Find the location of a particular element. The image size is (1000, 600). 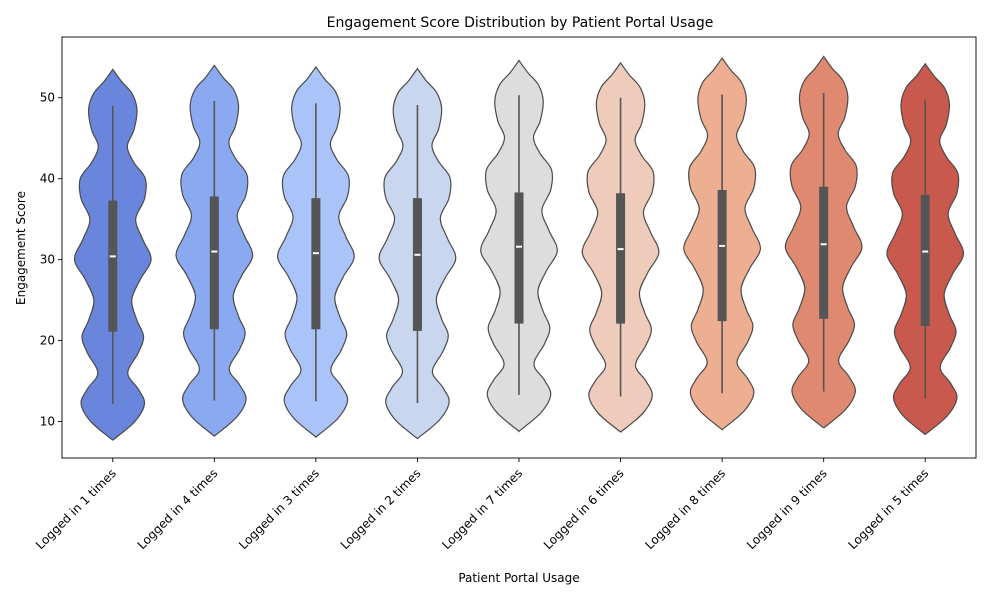

y-tick-label: 30 is located at coordinates (47, 260).